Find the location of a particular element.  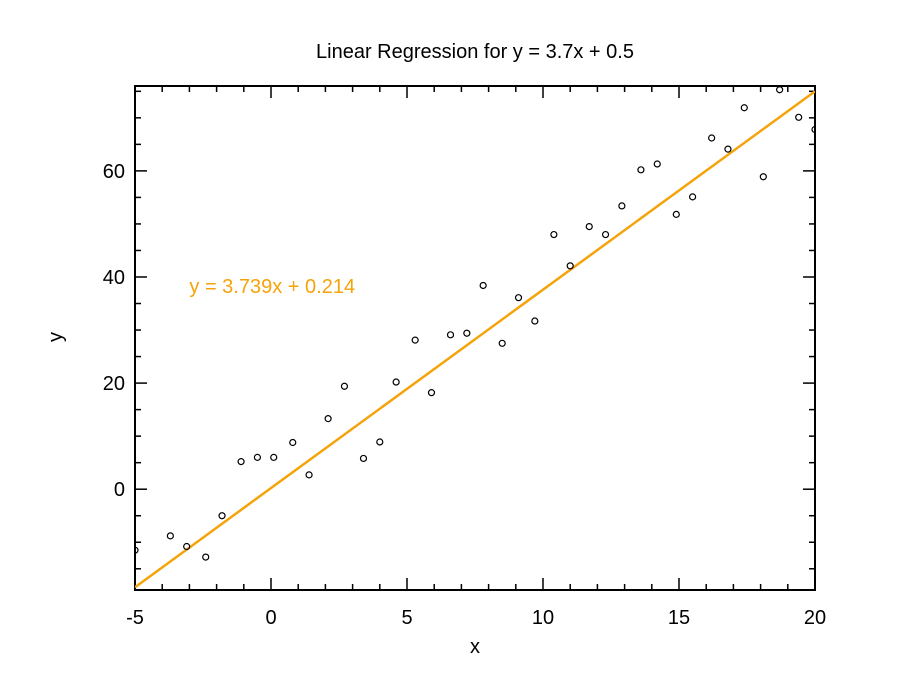

x-axis-label: x is located at coordinates (475, 647).